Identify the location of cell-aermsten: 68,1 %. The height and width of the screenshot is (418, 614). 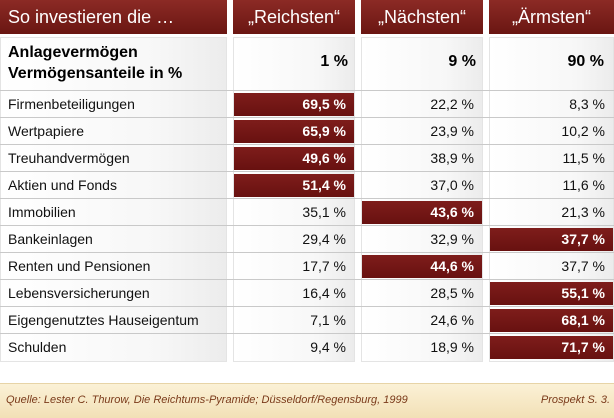
(551, 320).